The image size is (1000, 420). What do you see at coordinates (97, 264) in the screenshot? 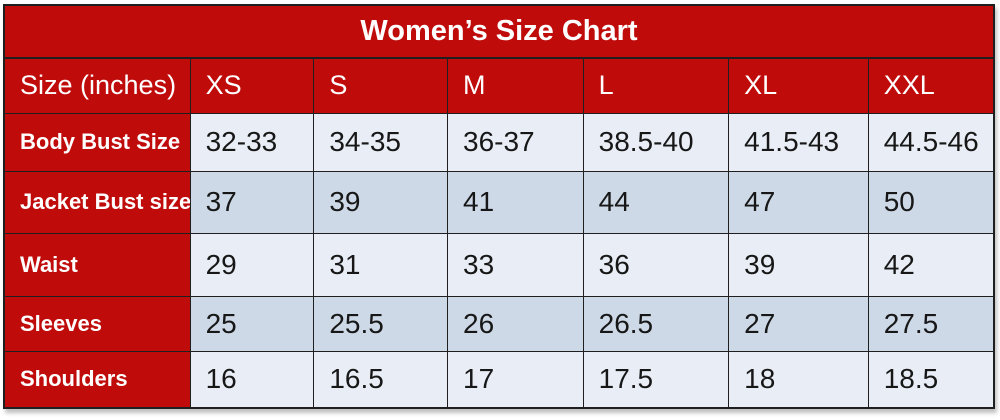
I see `row-label: Waist` at bounding box center [97, 264].